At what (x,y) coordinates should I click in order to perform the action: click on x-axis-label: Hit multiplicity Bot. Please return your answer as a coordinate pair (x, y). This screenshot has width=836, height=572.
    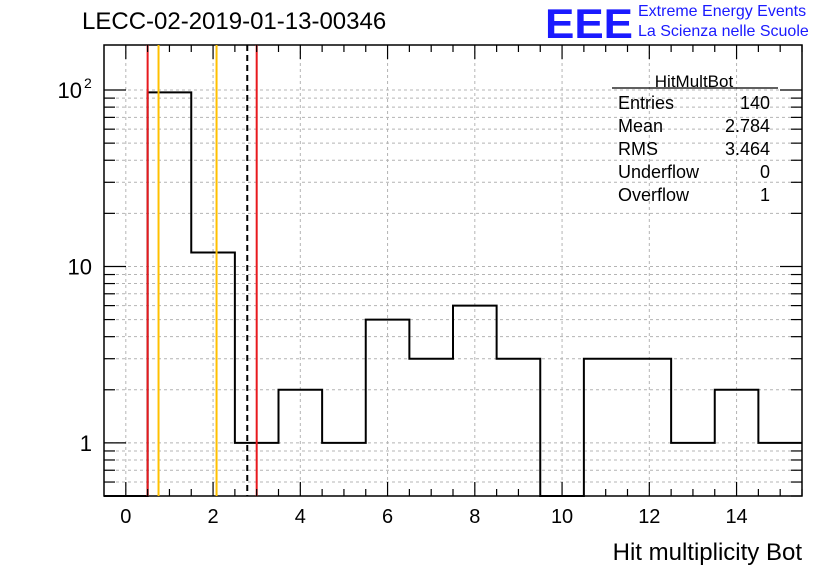
    Looking at the image, I should click on (708, 552).